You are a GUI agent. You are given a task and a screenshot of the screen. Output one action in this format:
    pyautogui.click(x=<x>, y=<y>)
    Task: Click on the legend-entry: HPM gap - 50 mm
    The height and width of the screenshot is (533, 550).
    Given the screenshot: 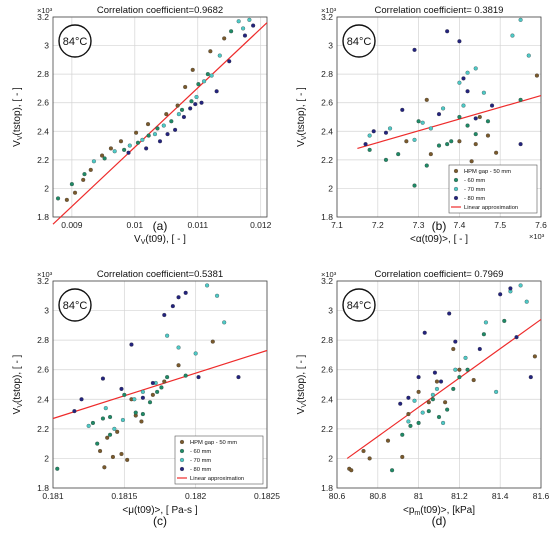 What is the action you would take?
    pyautogui.click(x=213, y=443)
    